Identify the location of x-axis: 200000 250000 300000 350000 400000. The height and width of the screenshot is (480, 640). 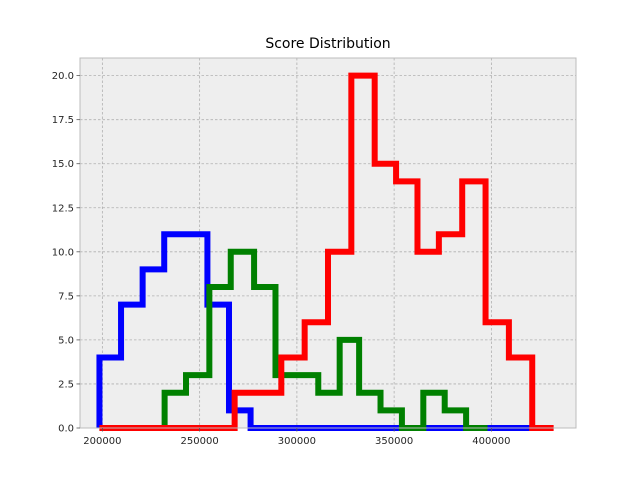
(296, 437).